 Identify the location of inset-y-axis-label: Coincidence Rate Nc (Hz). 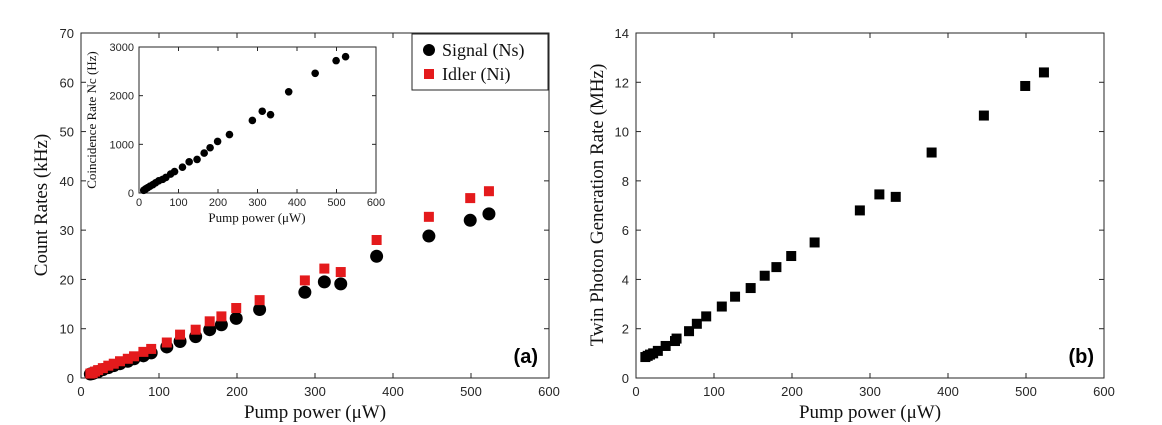
(91, 120).